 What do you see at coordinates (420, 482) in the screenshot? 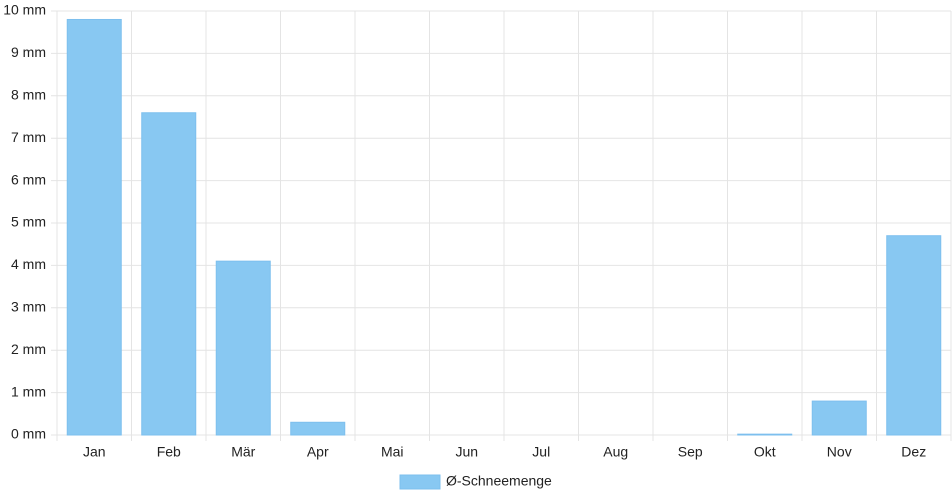
I see `legend-swatch` at bounding box center [420, 482].